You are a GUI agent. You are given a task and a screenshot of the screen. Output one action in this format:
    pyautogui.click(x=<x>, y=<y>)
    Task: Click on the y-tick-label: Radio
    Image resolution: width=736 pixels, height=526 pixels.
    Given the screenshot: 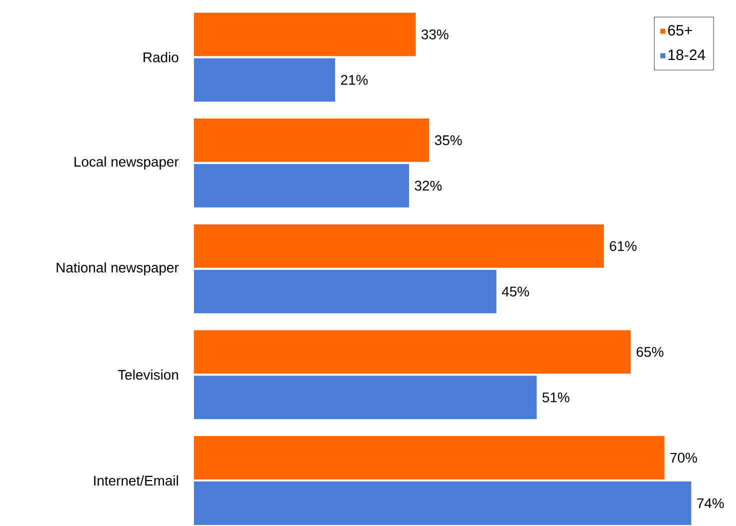 What is the action you would take?
    pyautogui.click(x=161, y=57)
    